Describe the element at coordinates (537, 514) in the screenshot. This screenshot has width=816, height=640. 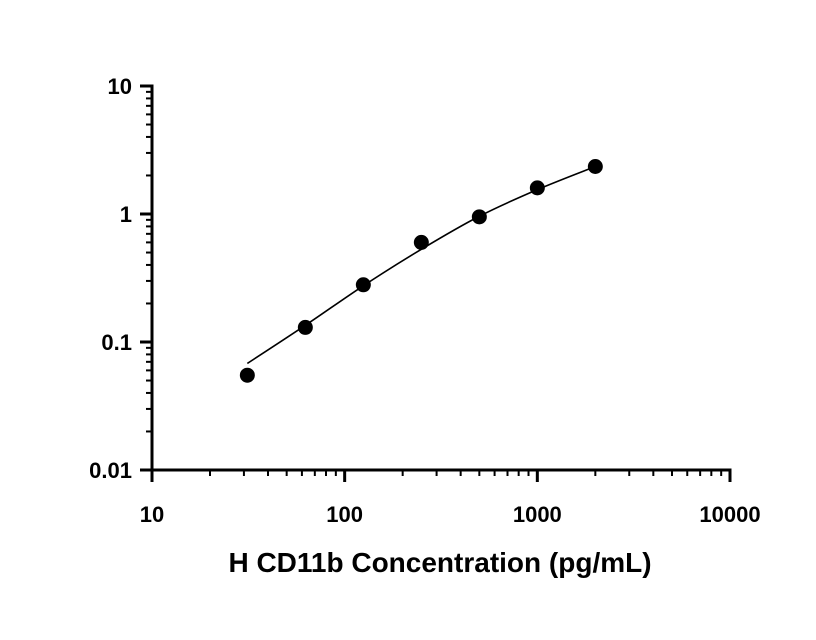
I see `x-tick-label: 1000` at that location.